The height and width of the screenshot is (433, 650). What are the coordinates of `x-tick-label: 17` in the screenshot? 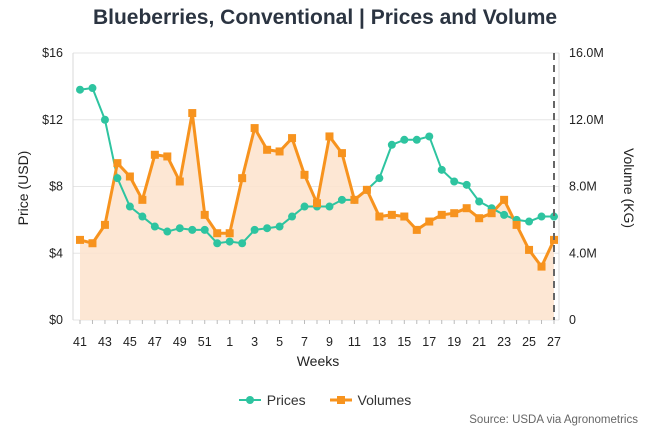 It's located at (429, 342).